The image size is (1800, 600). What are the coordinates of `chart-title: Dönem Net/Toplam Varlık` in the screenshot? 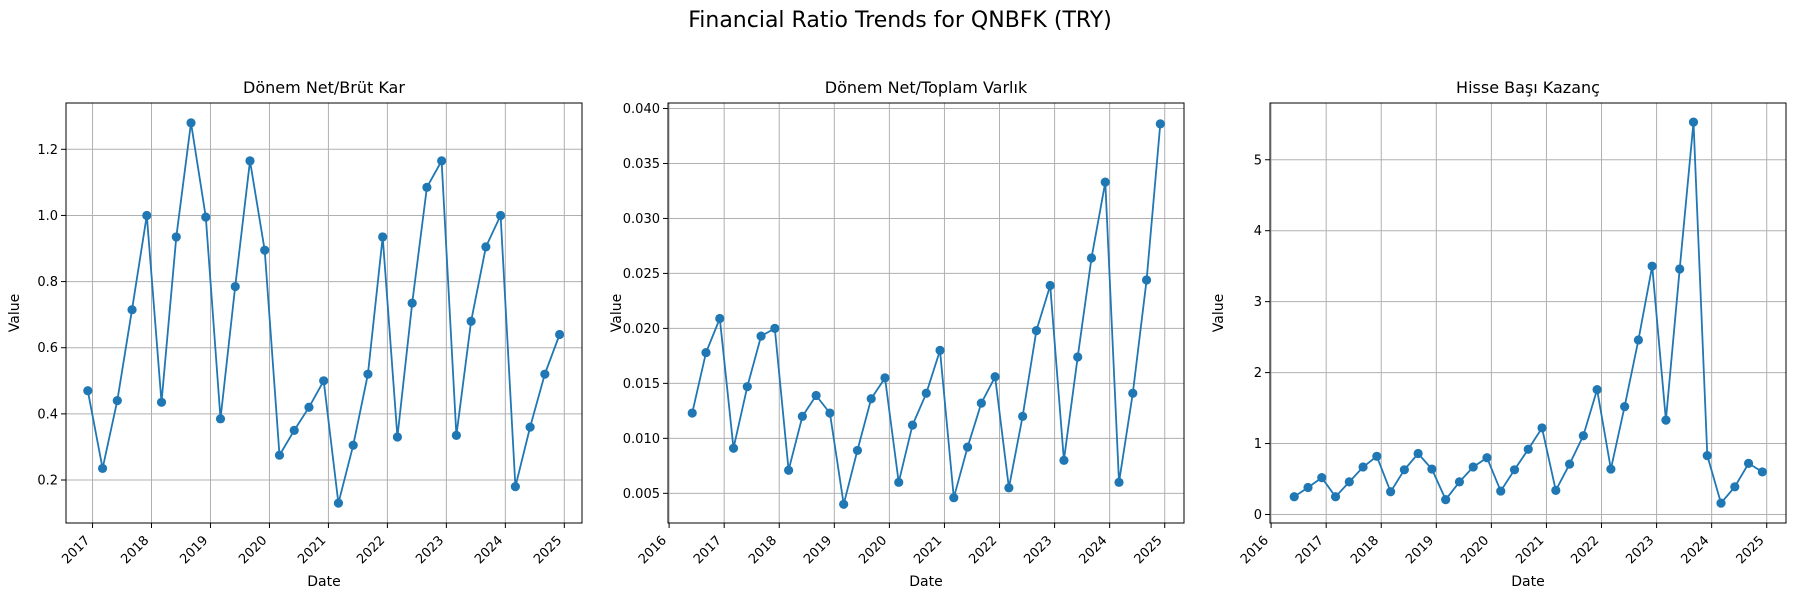 It's located at (926, 87).